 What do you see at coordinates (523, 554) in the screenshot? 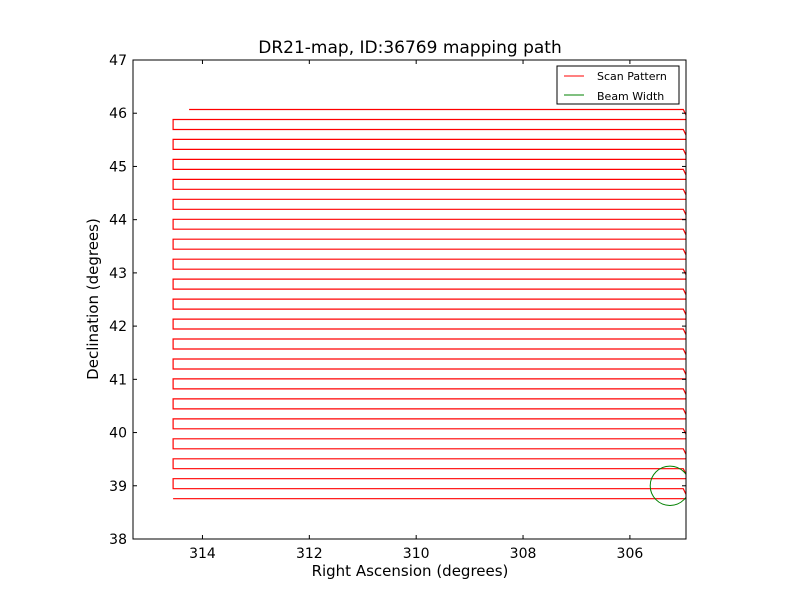
I see `x-tick-label: 308` at bounding box center [523, 554].